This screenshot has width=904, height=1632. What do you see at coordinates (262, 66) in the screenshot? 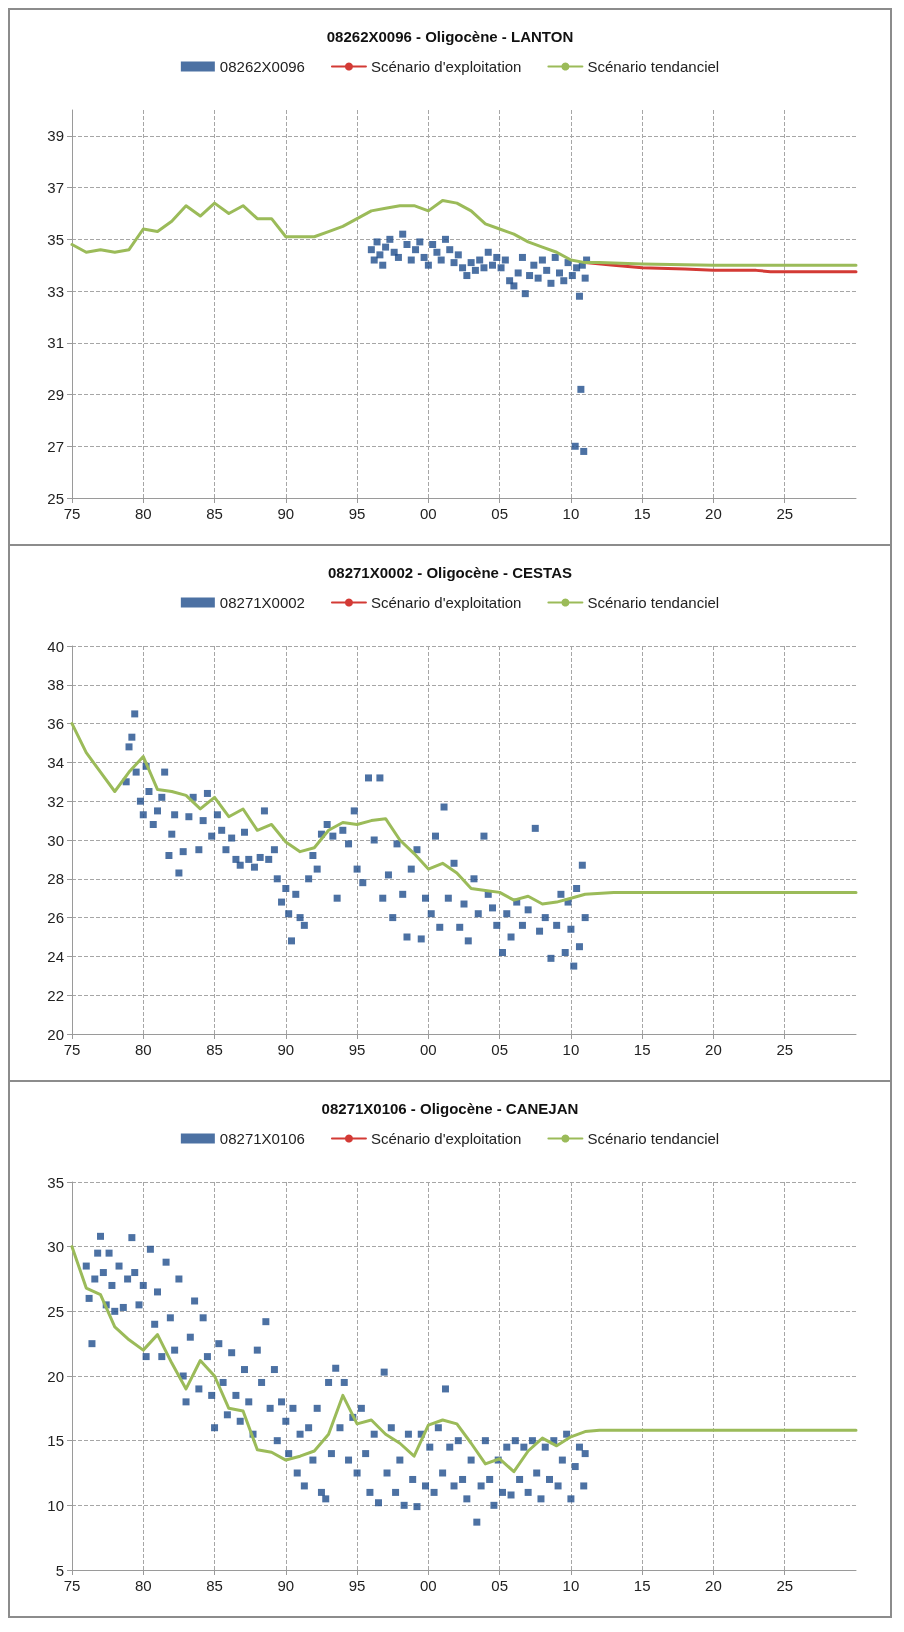
I see `legend-label: 08262X0096` at bounding box center [262, 66].